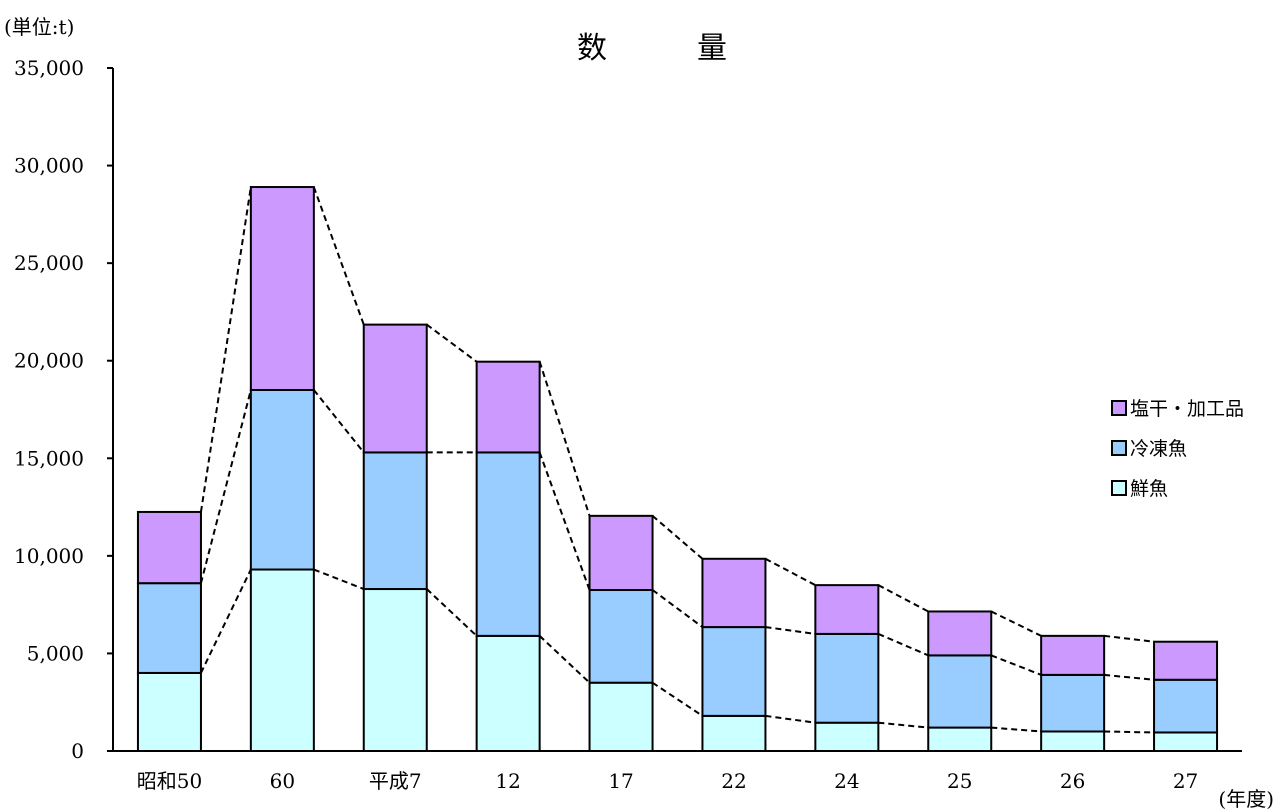  I want to click on x-category-label: 26, so click(1072, 781).